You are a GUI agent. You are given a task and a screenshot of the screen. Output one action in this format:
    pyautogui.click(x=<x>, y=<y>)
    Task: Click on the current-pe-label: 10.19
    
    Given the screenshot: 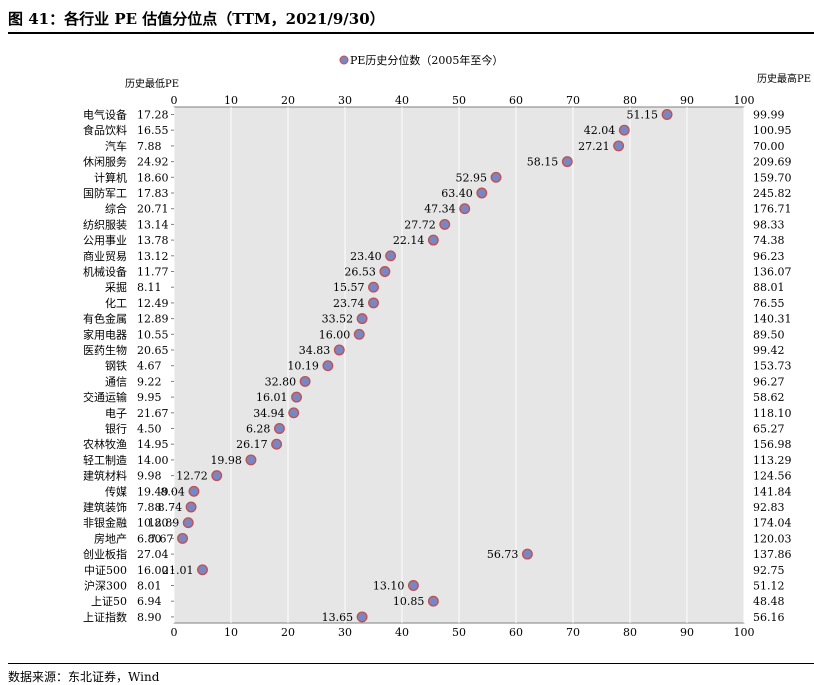 What is the action you would take?
    pyautogui.click(x=303, y=366)
    